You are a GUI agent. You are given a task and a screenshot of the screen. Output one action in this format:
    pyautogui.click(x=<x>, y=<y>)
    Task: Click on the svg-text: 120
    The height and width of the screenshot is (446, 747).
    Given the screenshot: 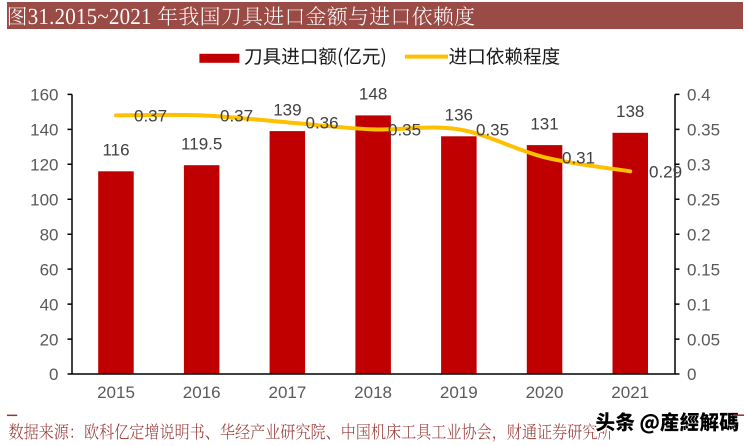 What is the action you would take?
    pyautogui.click(x=44, y=165)
    